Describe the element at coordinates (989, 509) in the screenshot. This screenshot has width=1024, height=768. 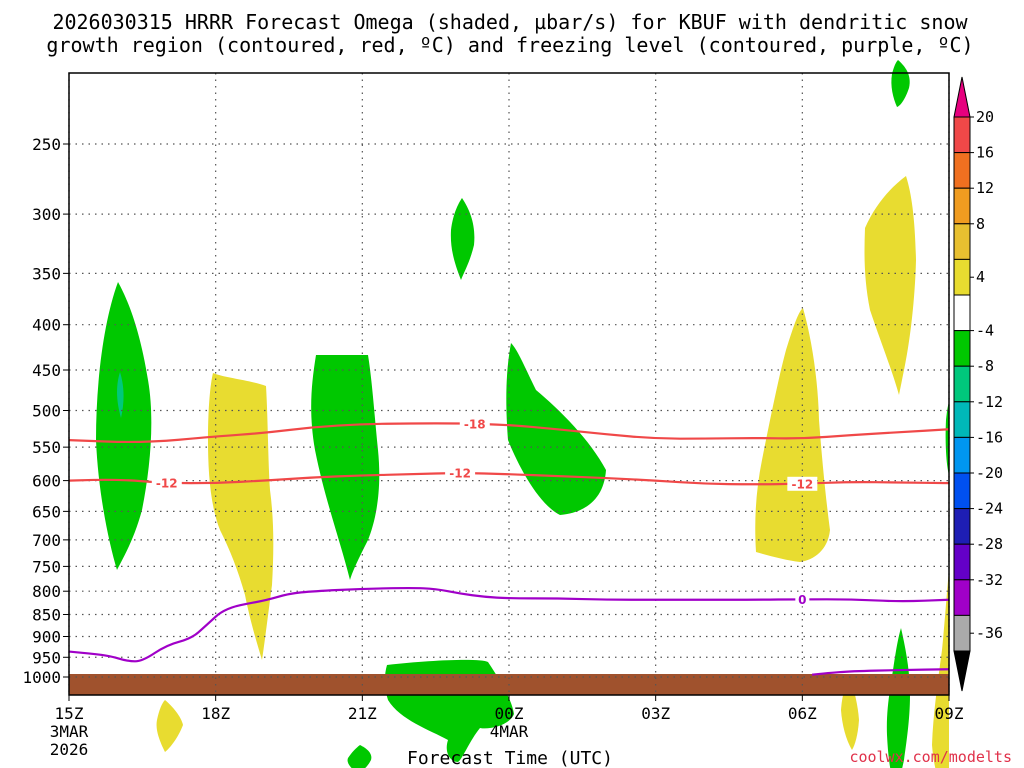
I see `colorbar-label: -24` at that location.